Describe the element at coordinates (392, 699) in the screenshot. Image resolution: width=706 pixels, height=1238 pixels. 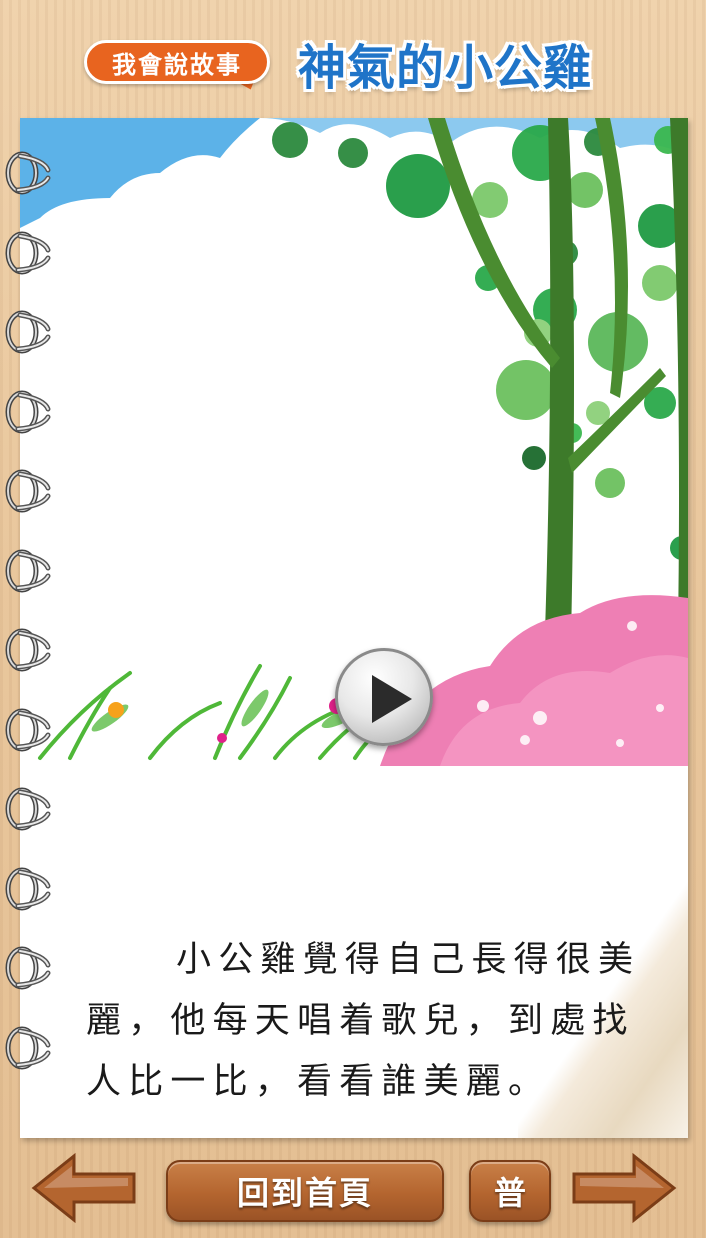
I see `play-icon` at that location.